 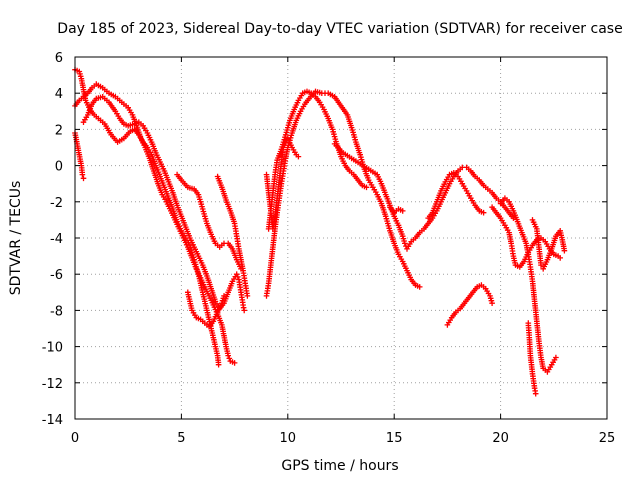 I want to click on x-tick-label: 5, so click(x=181, y=438).